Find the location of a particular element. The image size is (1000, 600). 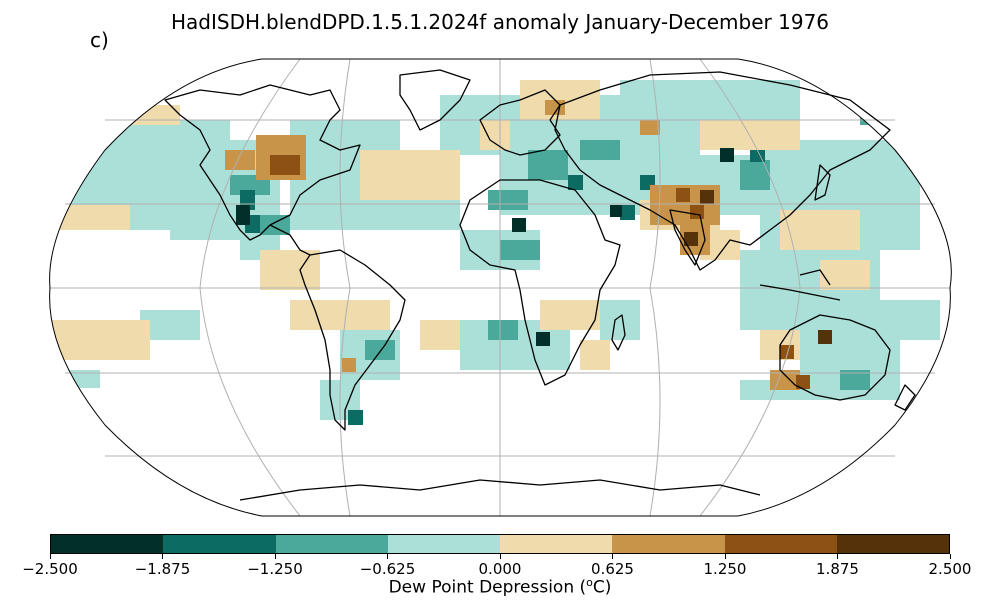

colorbar-label: Dew Point Depression (oC) is located at coordinates (500, 587).